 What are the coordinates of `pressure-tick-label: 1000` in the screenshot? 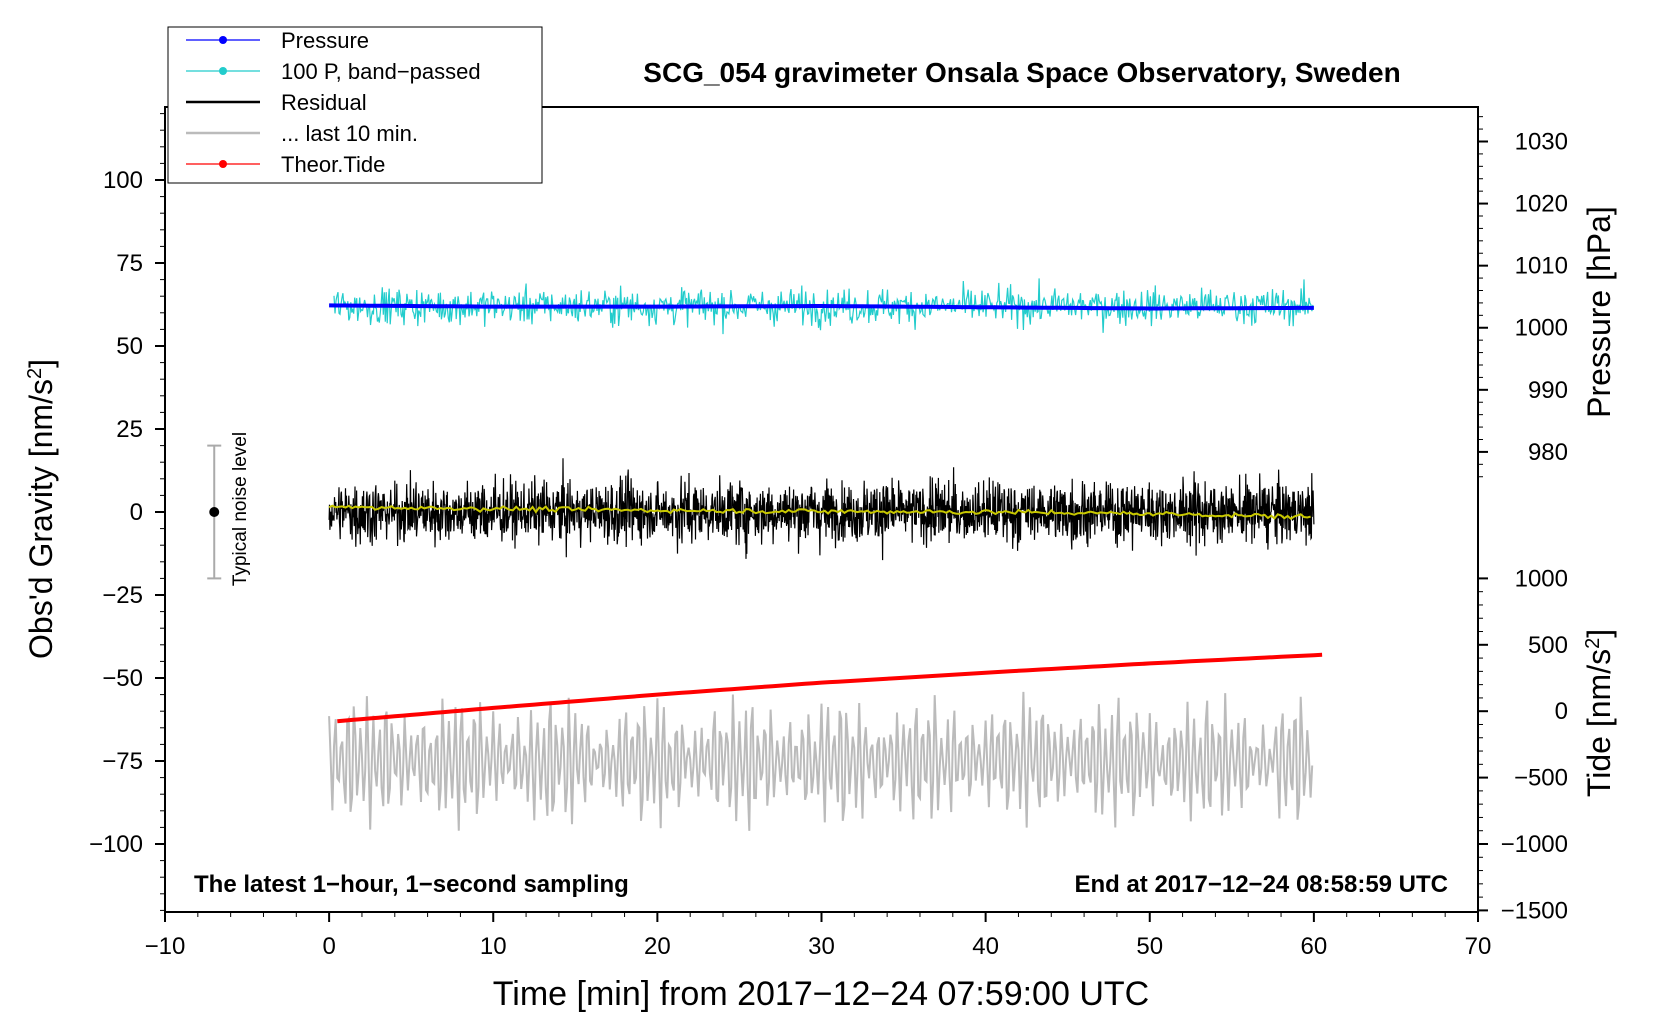 It's located at (1541, 328).